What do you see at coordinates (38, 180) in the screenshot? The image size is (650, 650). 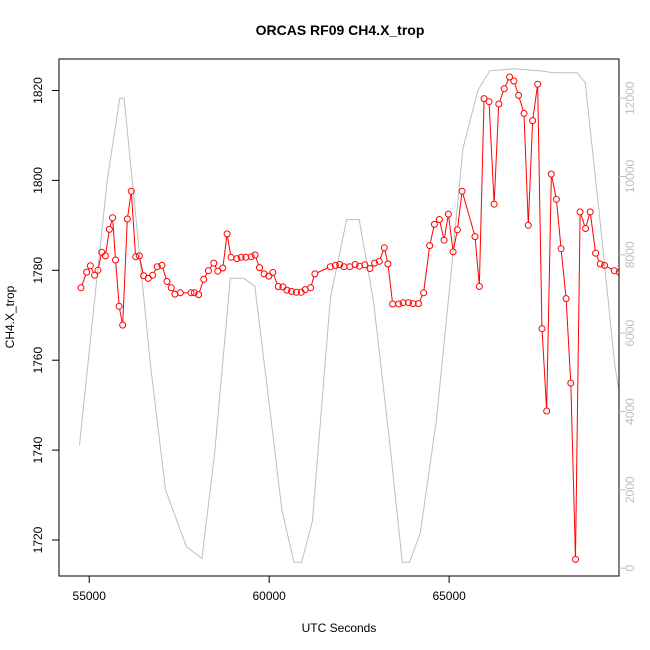 I see `y-tick-label: 1800` at bounding box center [38, 180].